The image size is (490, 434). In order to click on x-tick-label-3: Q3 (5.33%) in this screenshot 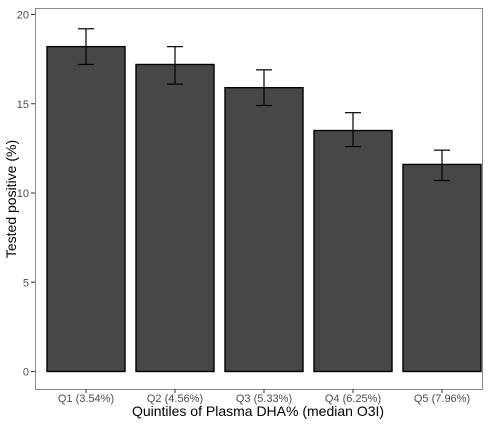, I will do `click(264, 399)`.